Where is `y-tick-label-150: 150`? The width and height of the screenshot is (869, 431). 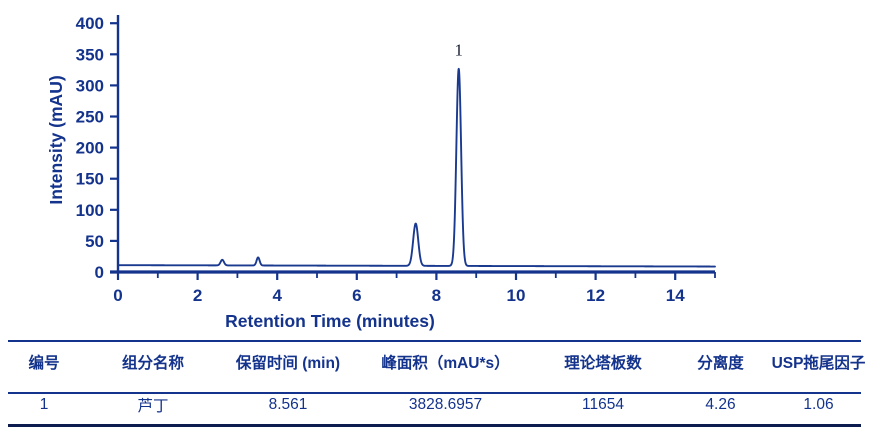 y-tick-label-150: 150 is located at coordinates (90, 179).